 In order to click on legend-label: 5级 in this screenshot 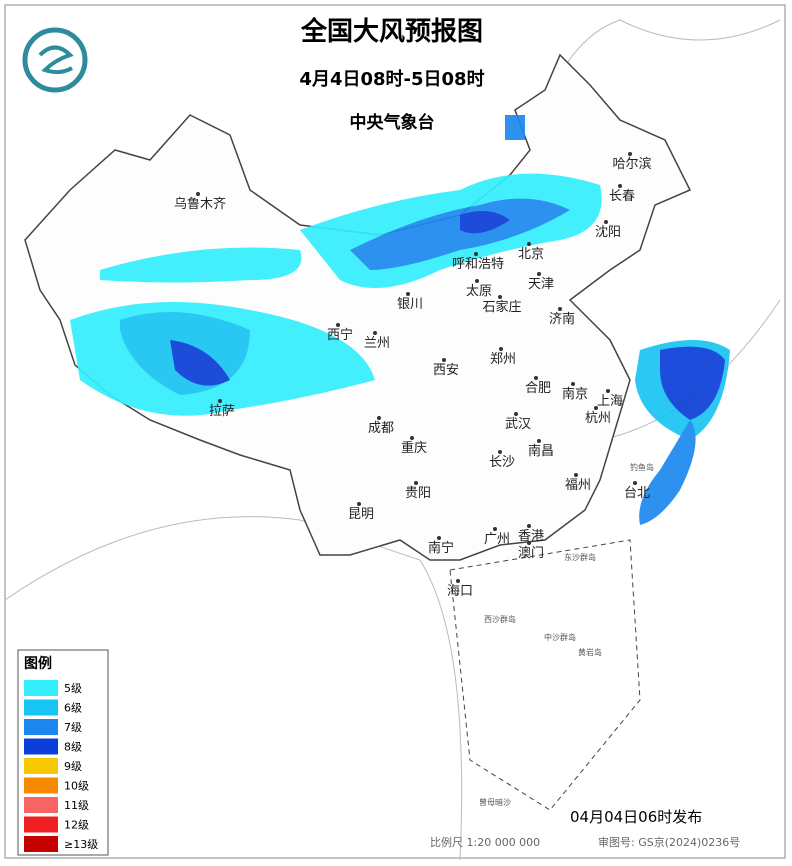, I will do `click(73, 688)`.